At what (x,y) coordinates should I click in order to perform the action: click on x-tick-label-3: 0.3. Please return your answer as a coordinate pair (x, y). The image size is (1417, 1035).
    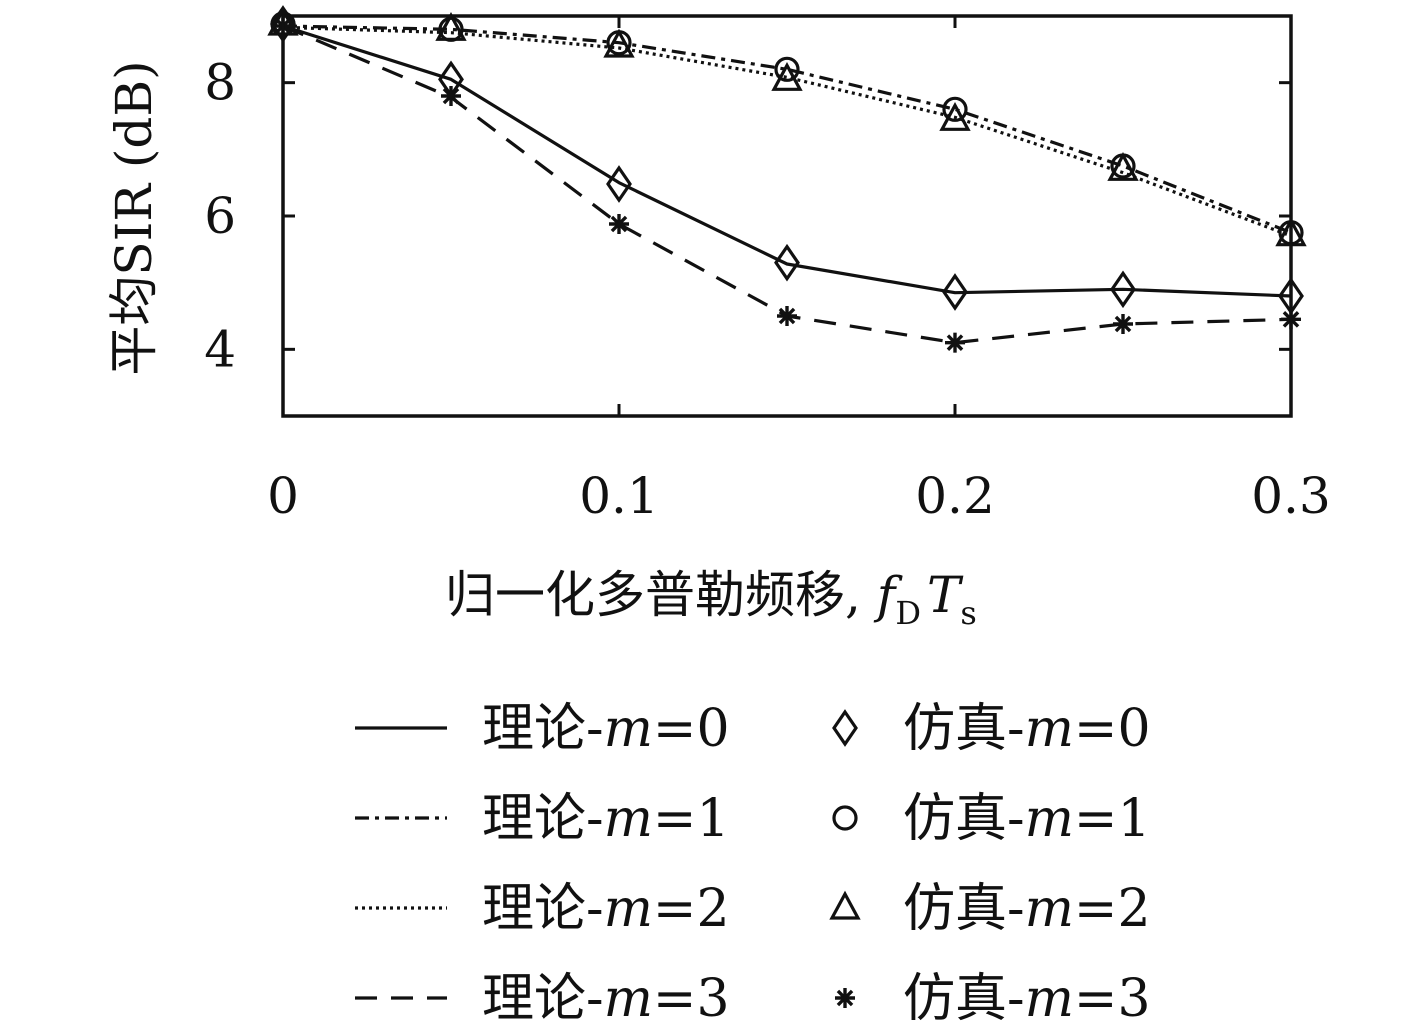
    Looking at the image, I should click on (1291, 496).